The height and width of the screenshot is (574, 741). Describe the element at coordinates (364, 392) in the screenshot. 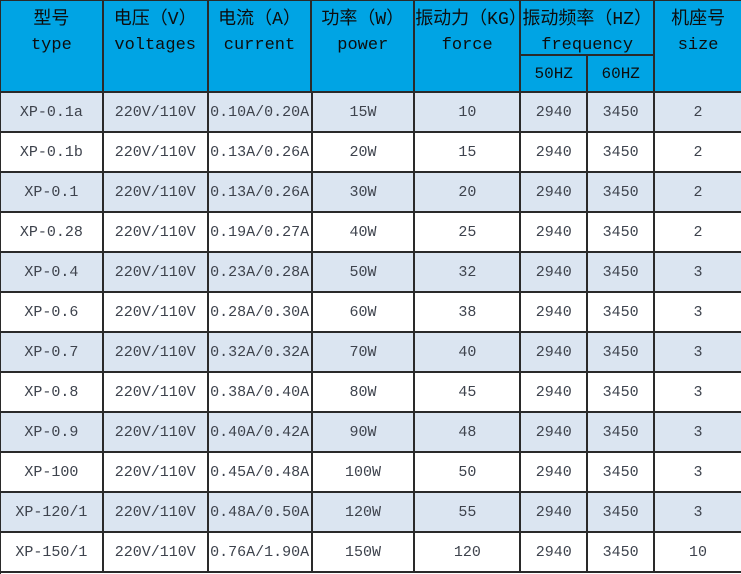

I see `cell-power: 80W` at that location.